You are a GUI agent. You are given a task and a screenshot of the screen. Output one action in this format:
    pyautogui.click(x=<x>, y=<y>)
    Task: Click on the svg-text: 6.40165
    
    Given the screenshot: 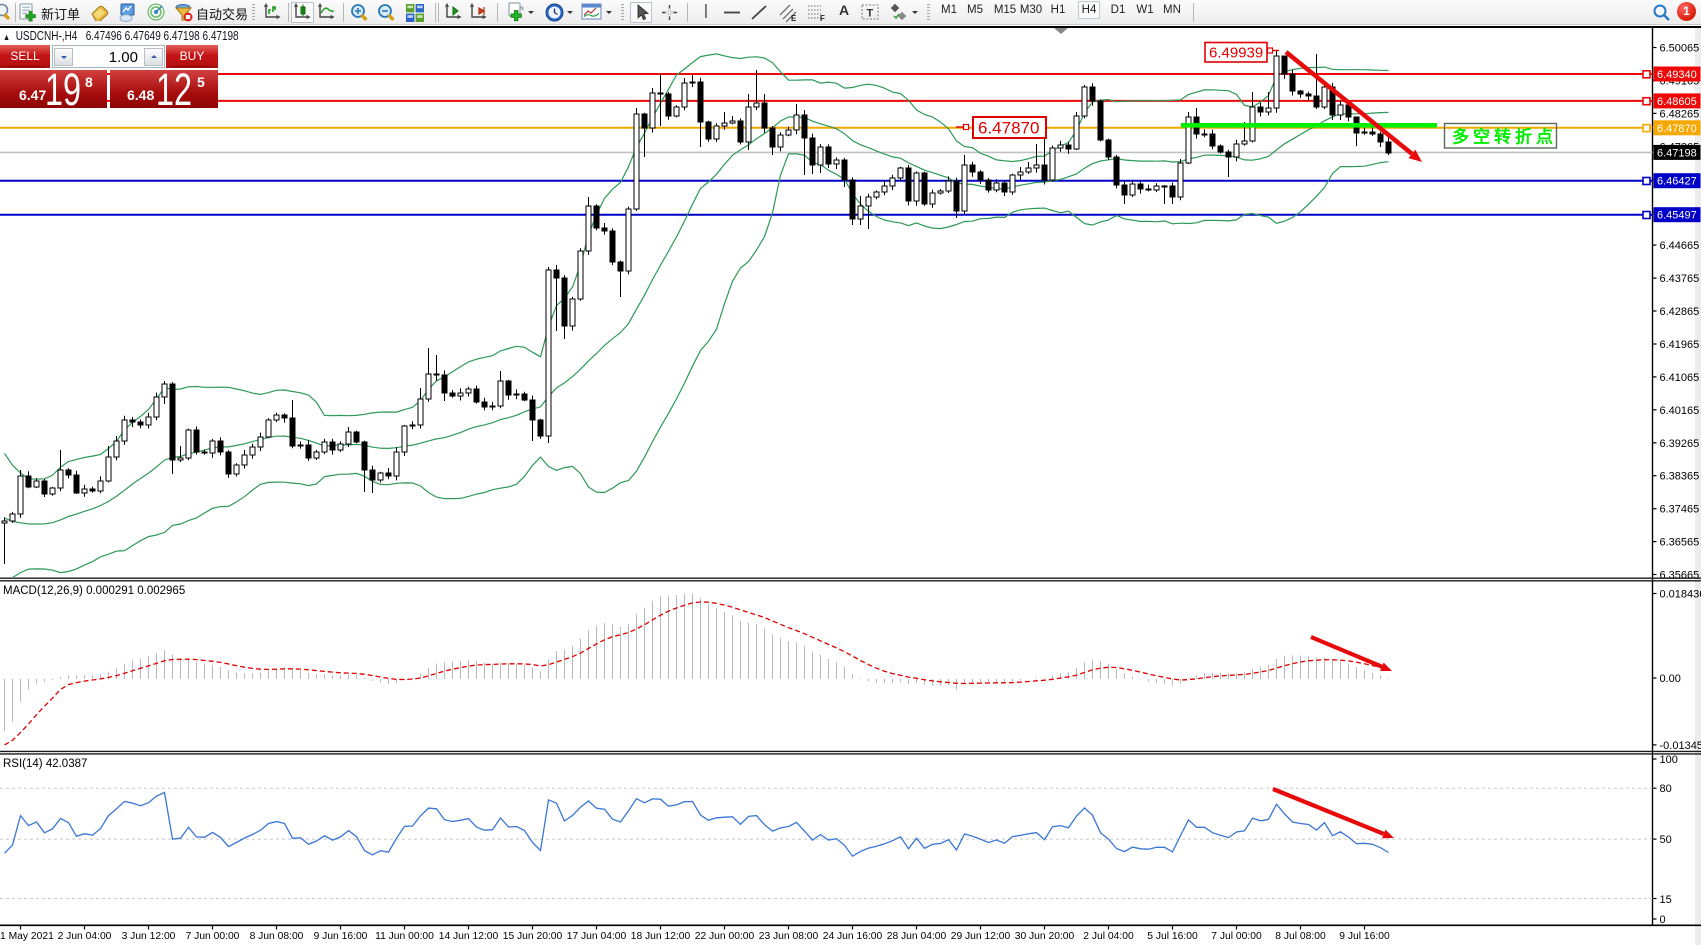 What is the action you would take?
    pyautogui.click(x=1680, y=411)
    